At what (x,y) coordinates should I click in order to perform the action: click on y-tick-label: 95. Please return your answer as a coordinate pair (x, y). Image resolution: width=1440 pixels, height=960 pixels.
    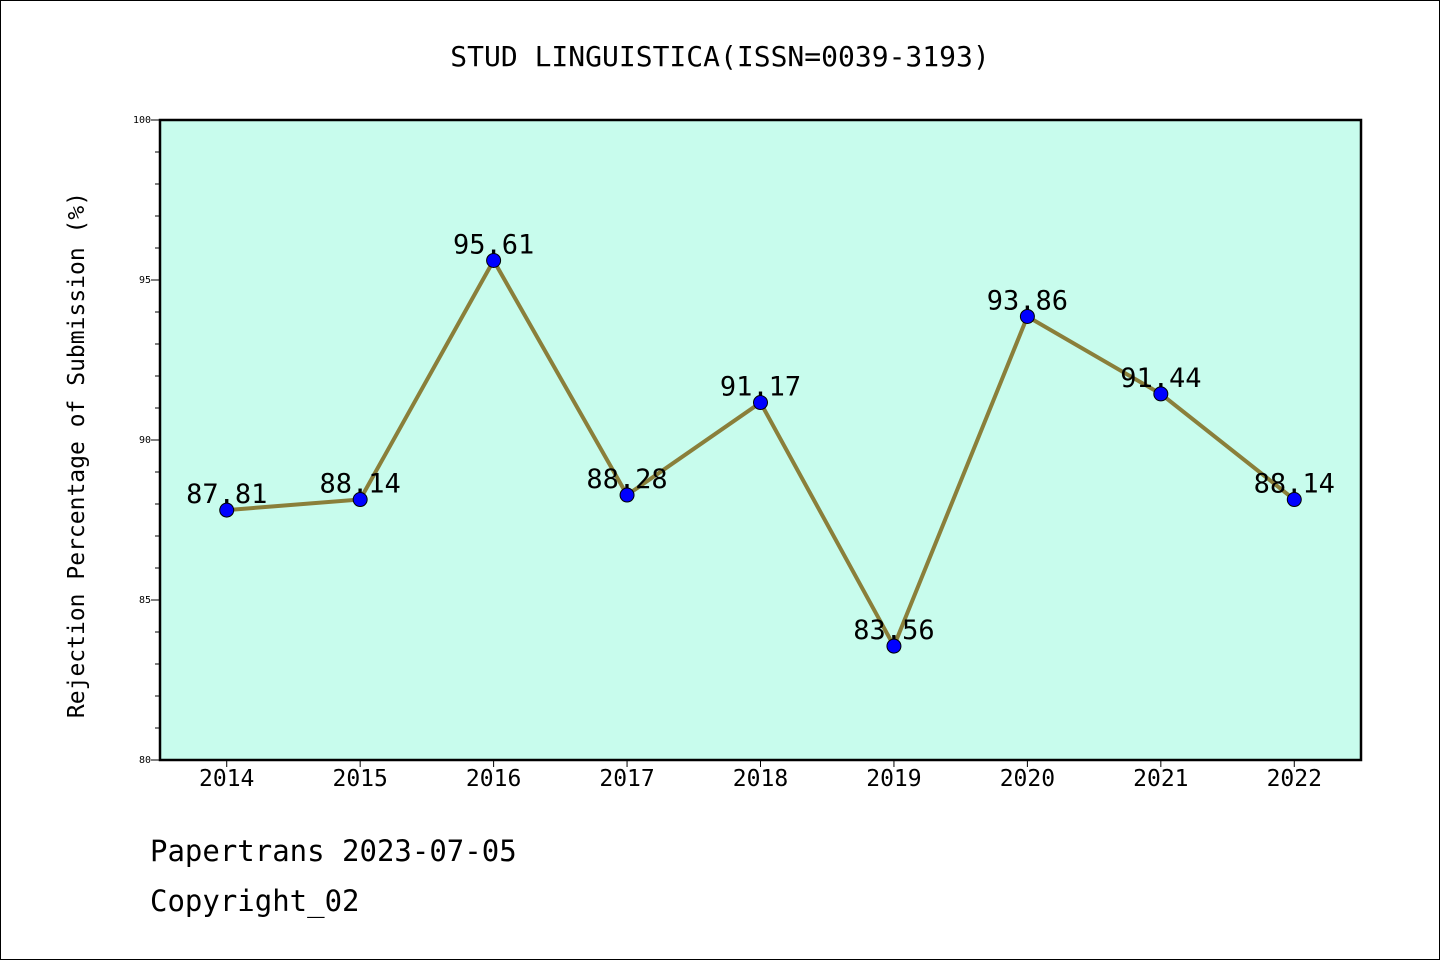
    Looking at the image, I should click on (145, 280).